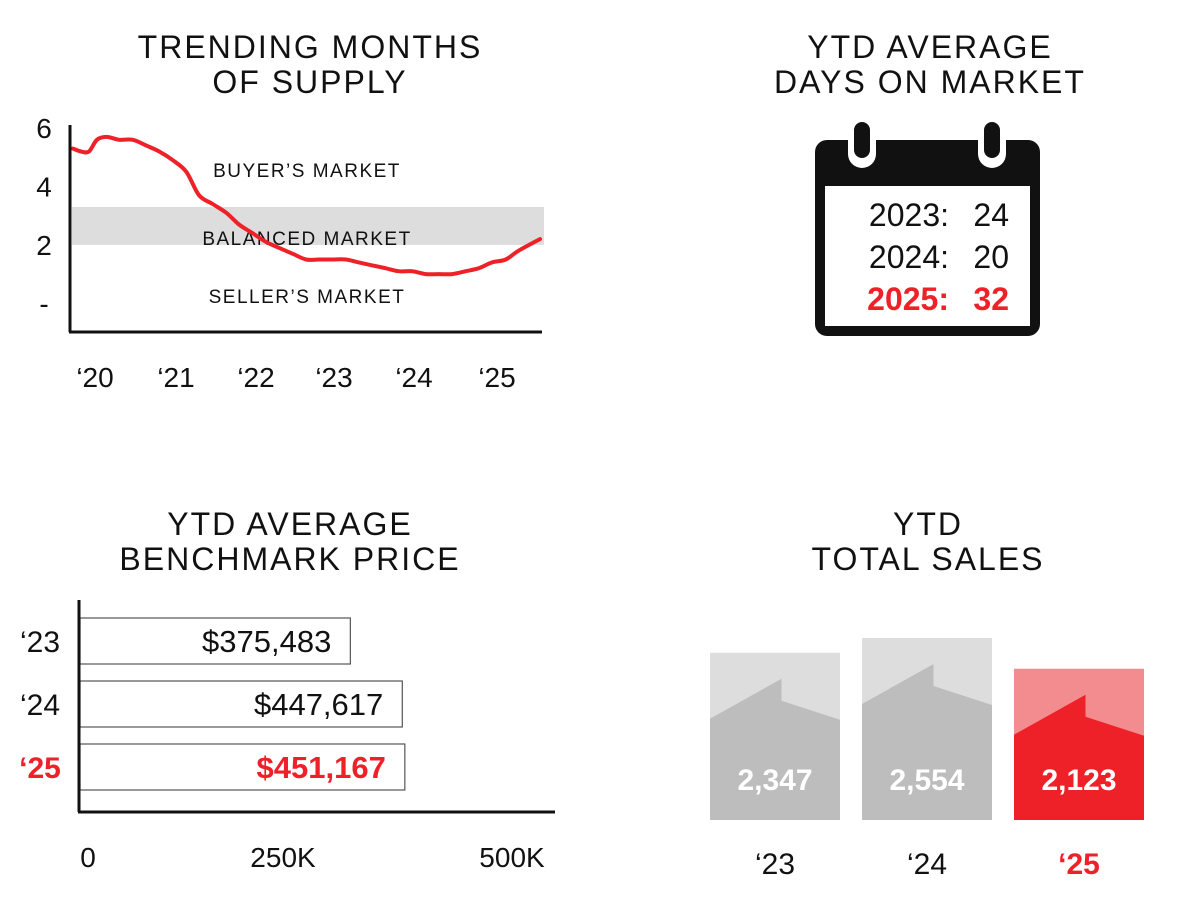 This screenshot has width=1200, height=900. What do you see at coordinates (908, 215) in the screenshot?
I see `year-label: 2023:` at bounding box center [908, 215].